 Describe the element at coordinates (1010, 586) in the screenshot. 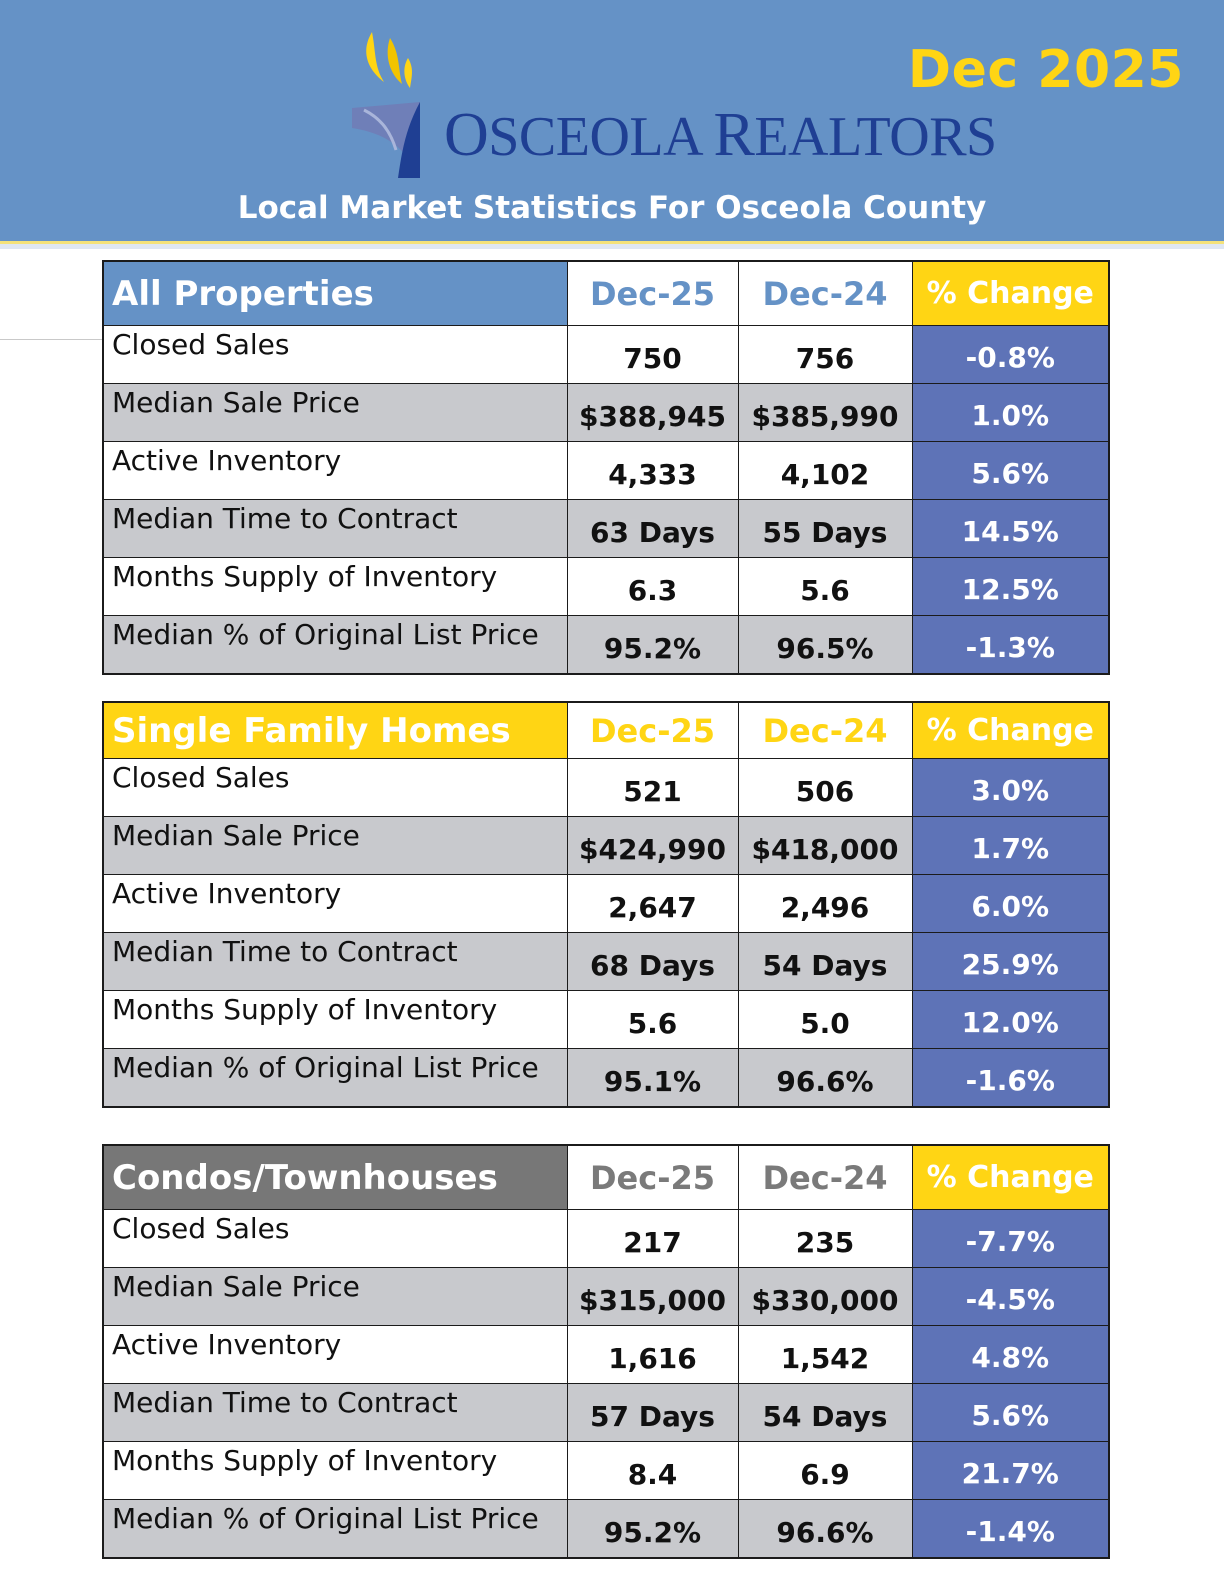

I see `change-value: 12.5%` at that location.